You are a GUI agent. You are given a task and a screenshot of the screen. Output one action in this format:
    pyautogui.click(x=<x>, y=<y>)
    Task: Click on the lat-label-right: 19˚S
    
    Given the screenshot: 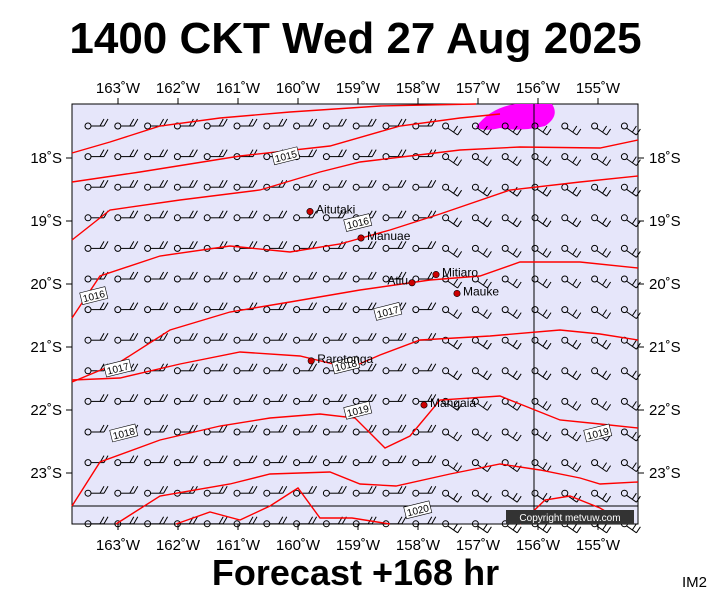 What is the action you would take?
    pyautogui.click(x=665, y=221)
    